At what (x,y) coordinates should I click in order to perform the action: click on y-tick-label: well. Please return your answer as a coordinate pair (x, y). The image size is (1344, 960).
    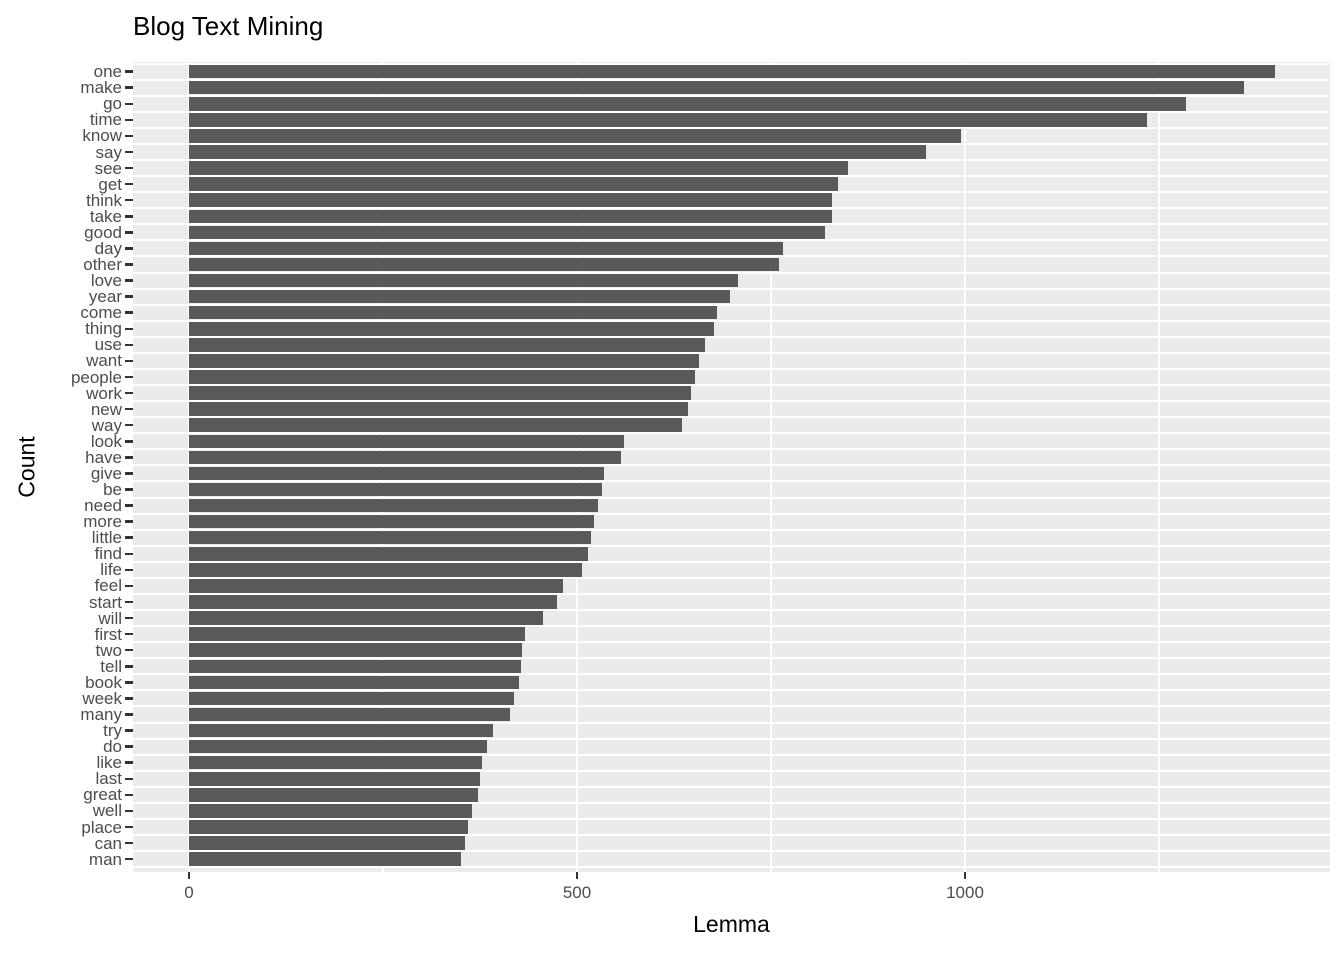
    Looking at the image, I should click on (107, 811).